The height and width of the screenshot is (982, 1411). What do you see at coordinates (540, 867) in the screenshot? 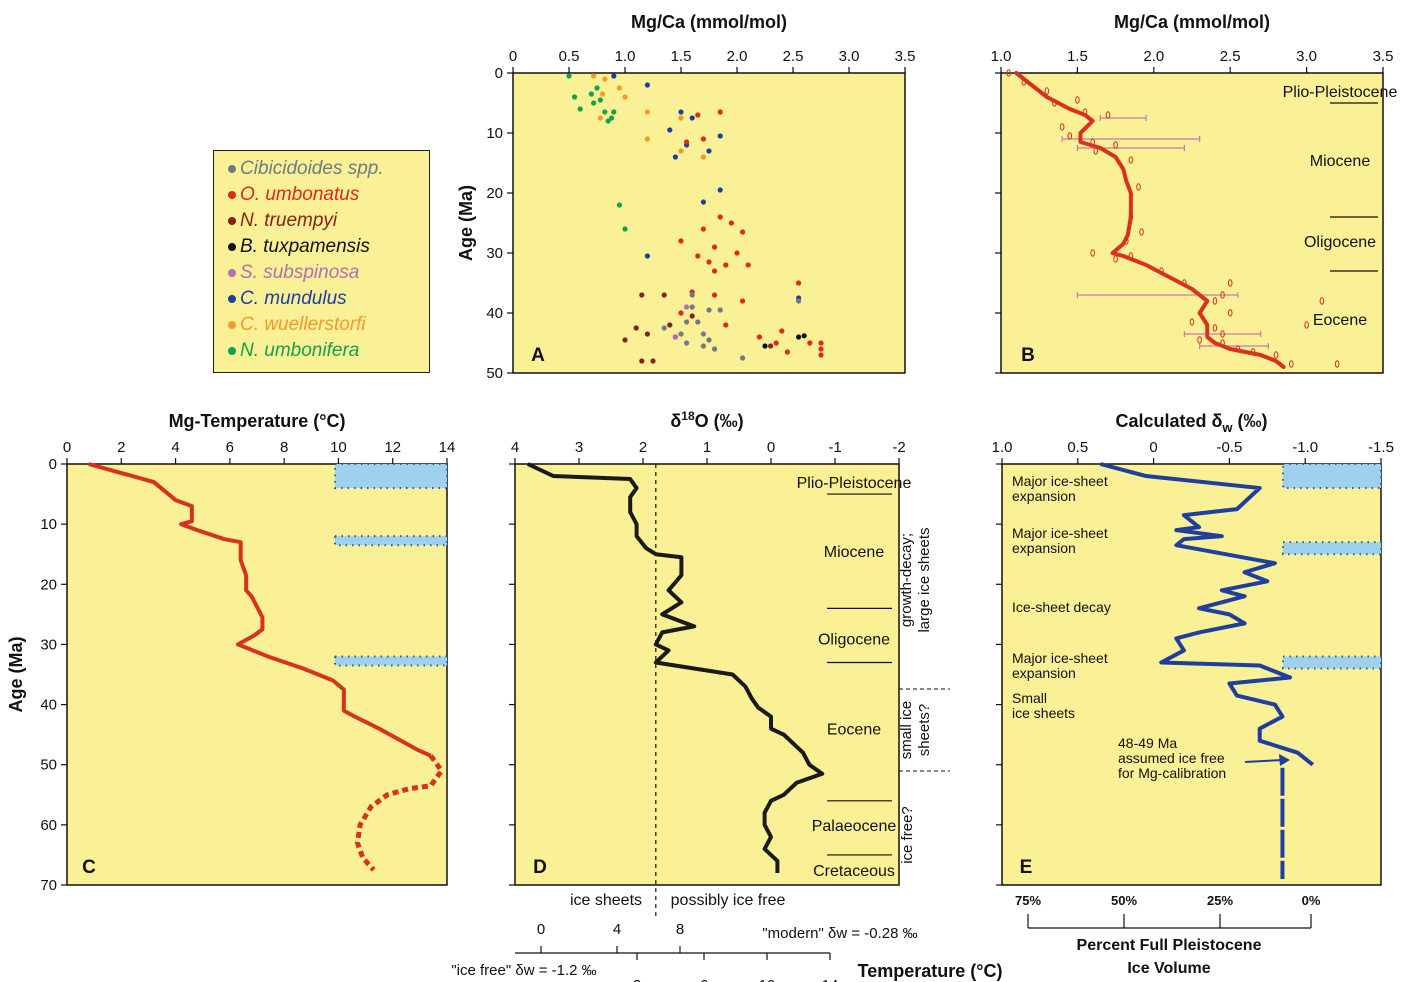
I see `panel-d-letter: D` at bounding box center [540, 867].